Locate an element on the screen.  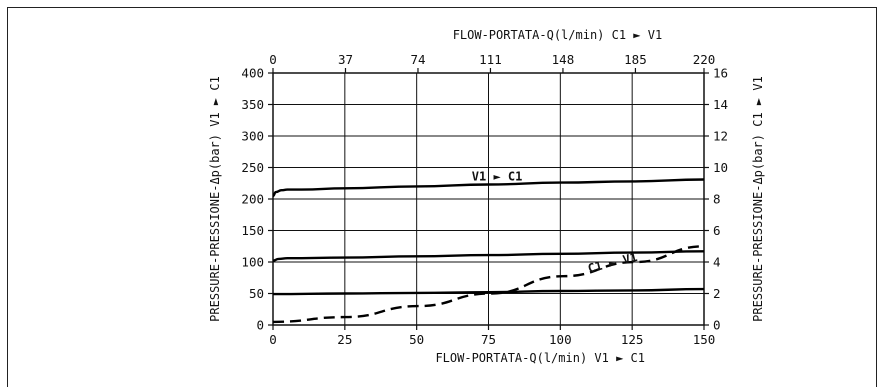
tick-label-y-left: 200 is located at coordinates (252, 199).